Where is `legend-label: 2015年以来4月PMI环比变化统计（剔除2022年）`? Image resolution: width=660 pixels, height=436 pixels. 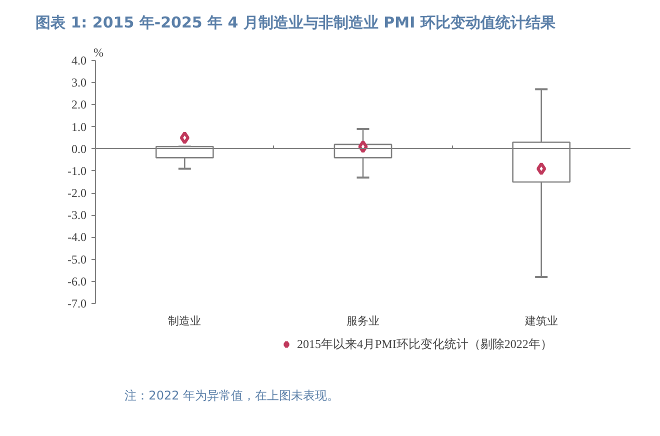 legend-label: 2015年以来4月PMI环比变化统计（剔除2022年） is located at coordinates (424, 344).